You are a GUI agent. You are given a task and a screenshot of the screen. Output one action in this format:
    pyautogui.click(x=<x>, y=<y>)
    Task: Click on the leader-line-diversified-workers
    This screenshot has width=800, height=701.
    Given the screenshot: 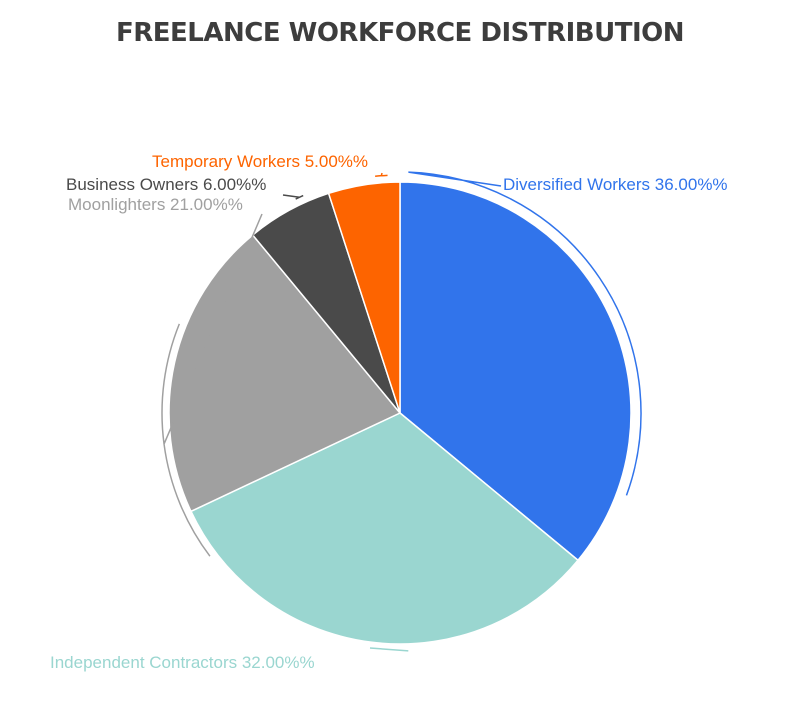 What is the action you would take?
    pyautogui.click(x=525, y=333)
    